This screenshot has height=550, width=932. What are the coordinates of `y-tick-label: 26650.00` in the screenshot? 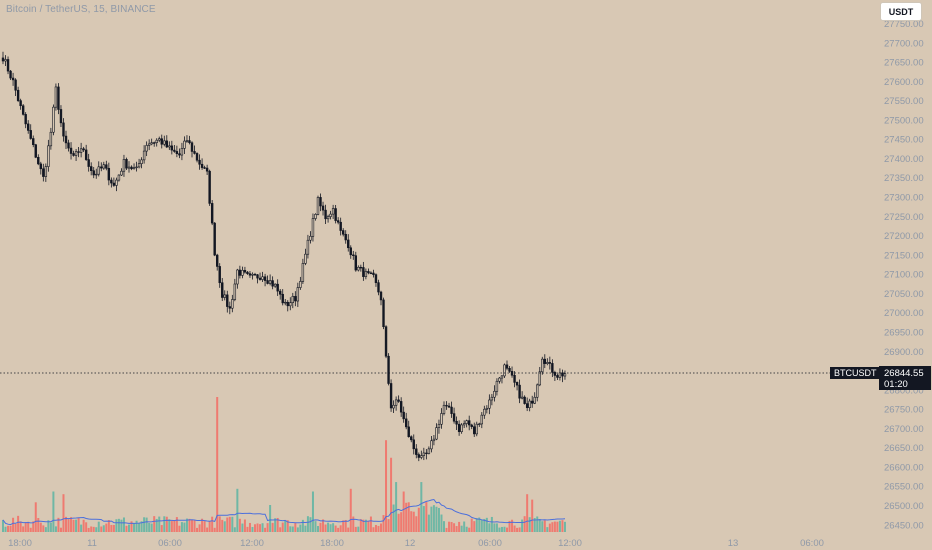 It's located at (904, 448).